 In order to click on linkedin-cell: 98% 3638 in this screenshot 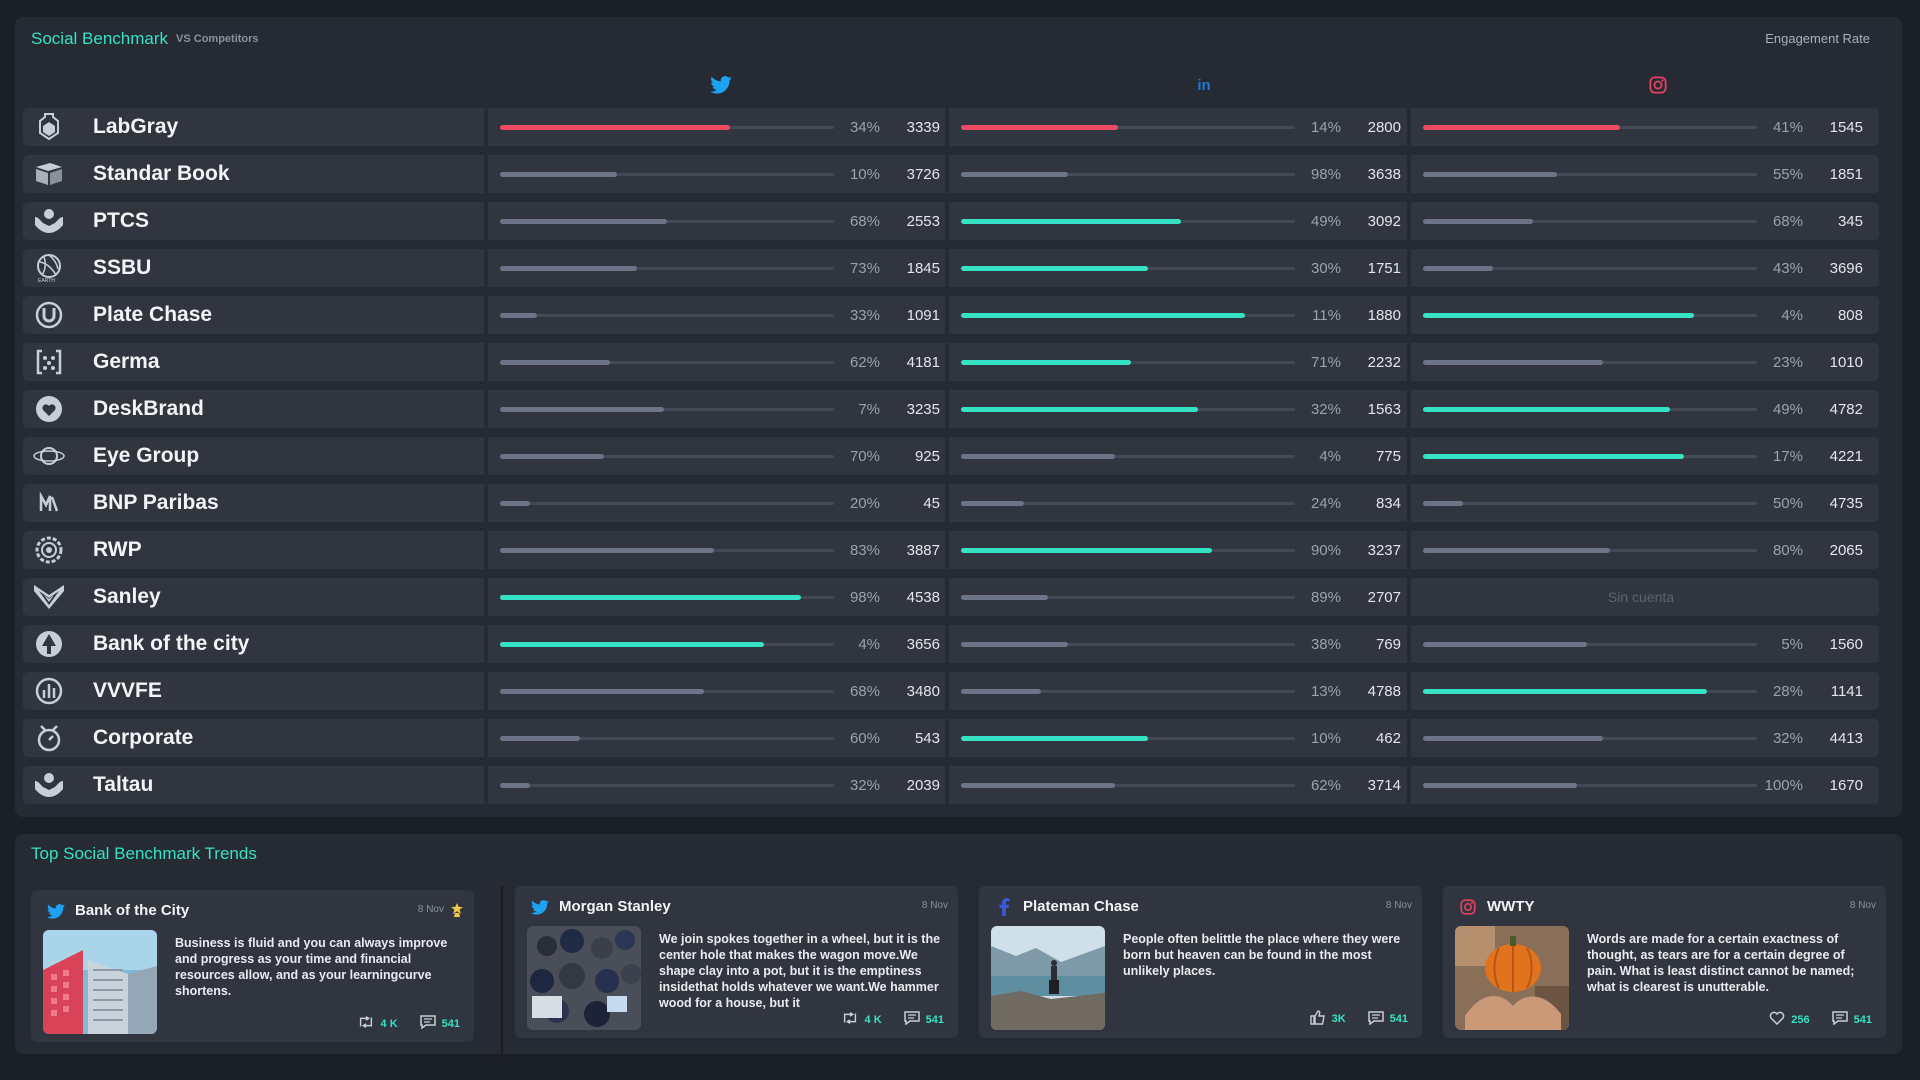, I will do `click(1180, 174)`.